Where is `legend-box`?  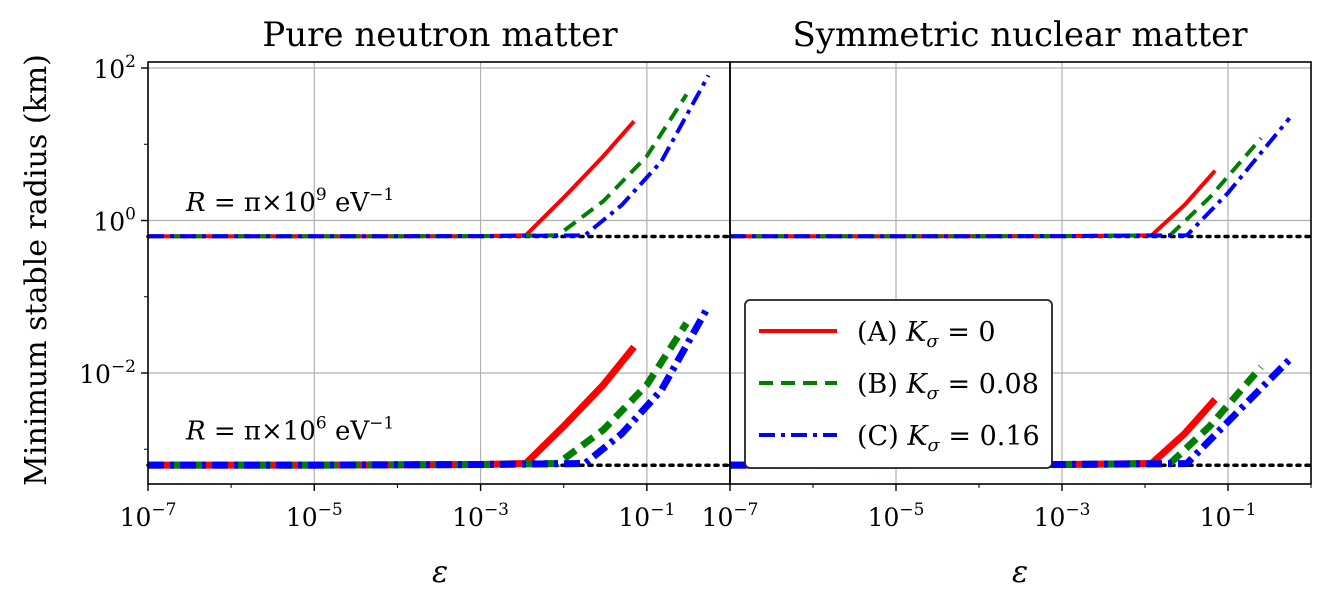
legend-box is located at coordinates (898, 384).